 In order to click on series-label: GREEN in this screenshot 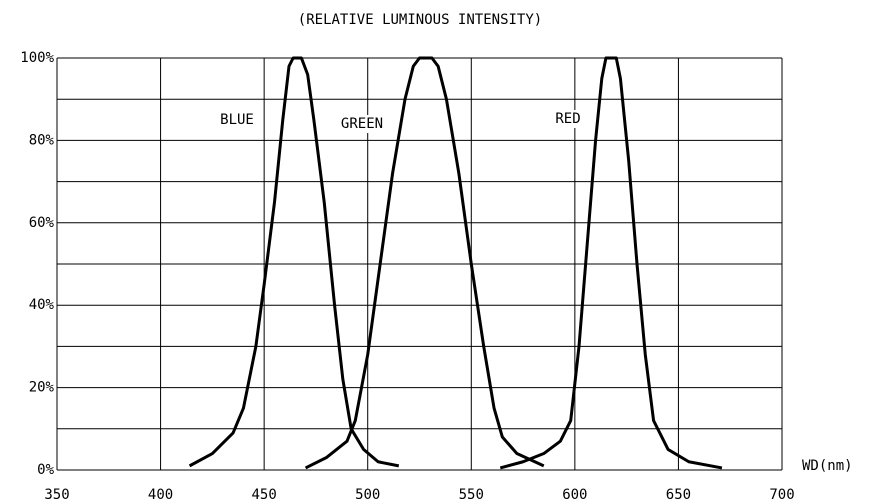, I will do `click(362, 124)`.